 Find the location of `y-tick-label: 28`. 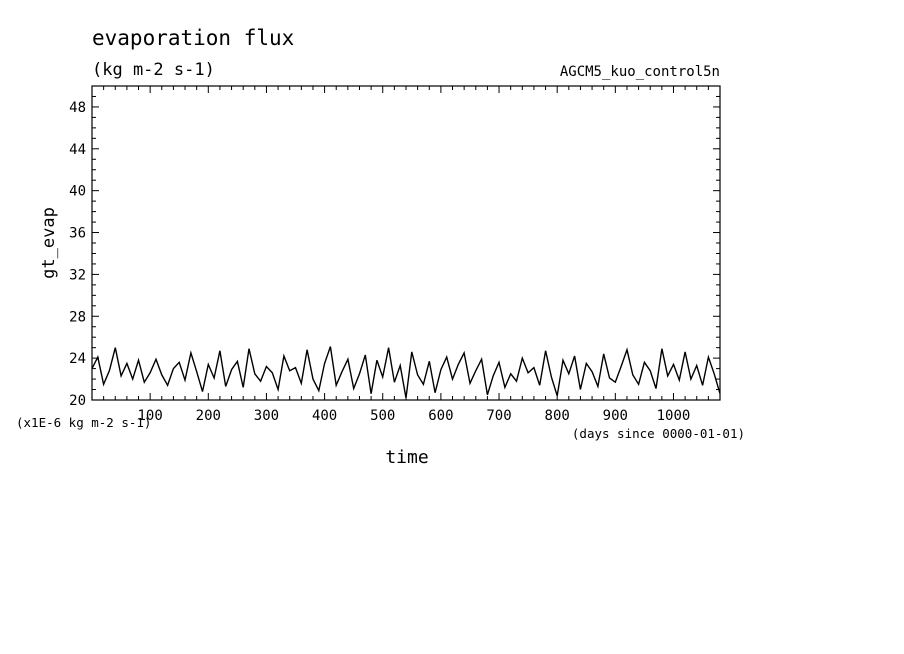

y-tick-label: 28 is located at coordinates (77, 317).